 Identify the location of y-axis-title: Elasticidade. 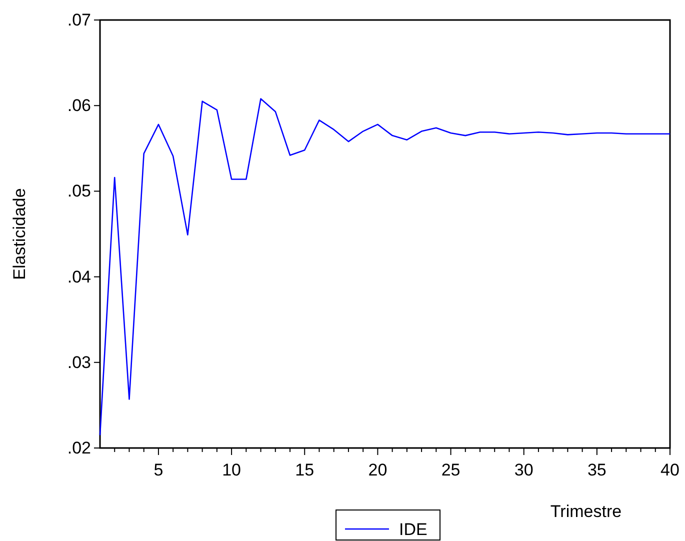
(19, 234).